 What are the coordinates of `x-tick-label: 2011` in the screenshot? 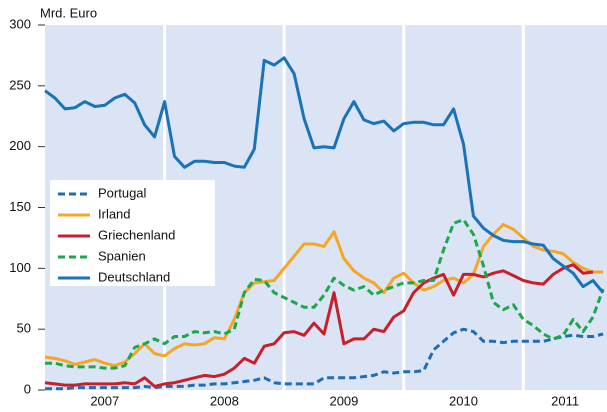 It's located at (565, 400).